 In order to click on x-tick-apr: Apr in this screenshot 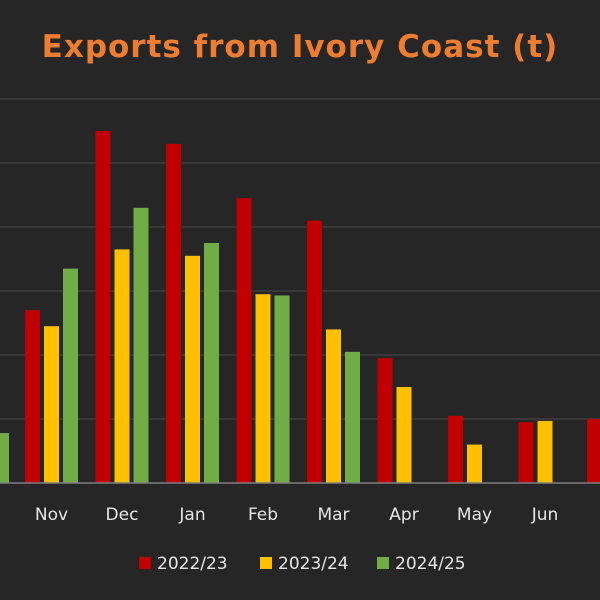, I will do `click(403, 515)`.